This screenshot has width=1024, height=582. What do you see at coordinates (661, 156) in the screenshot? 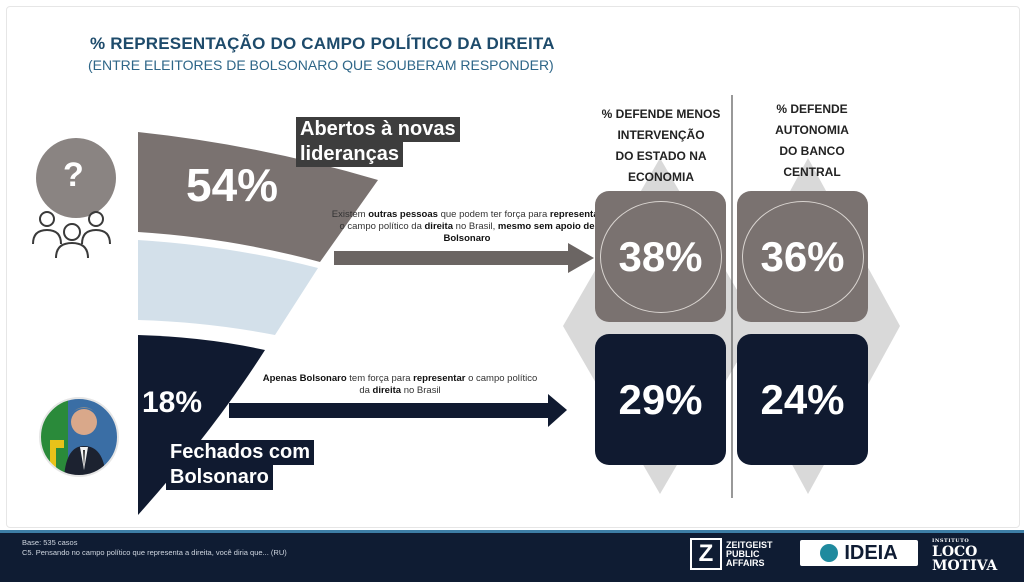
I see `column-header-line: DO ESTADO NA` at bounding box center [661, 156].